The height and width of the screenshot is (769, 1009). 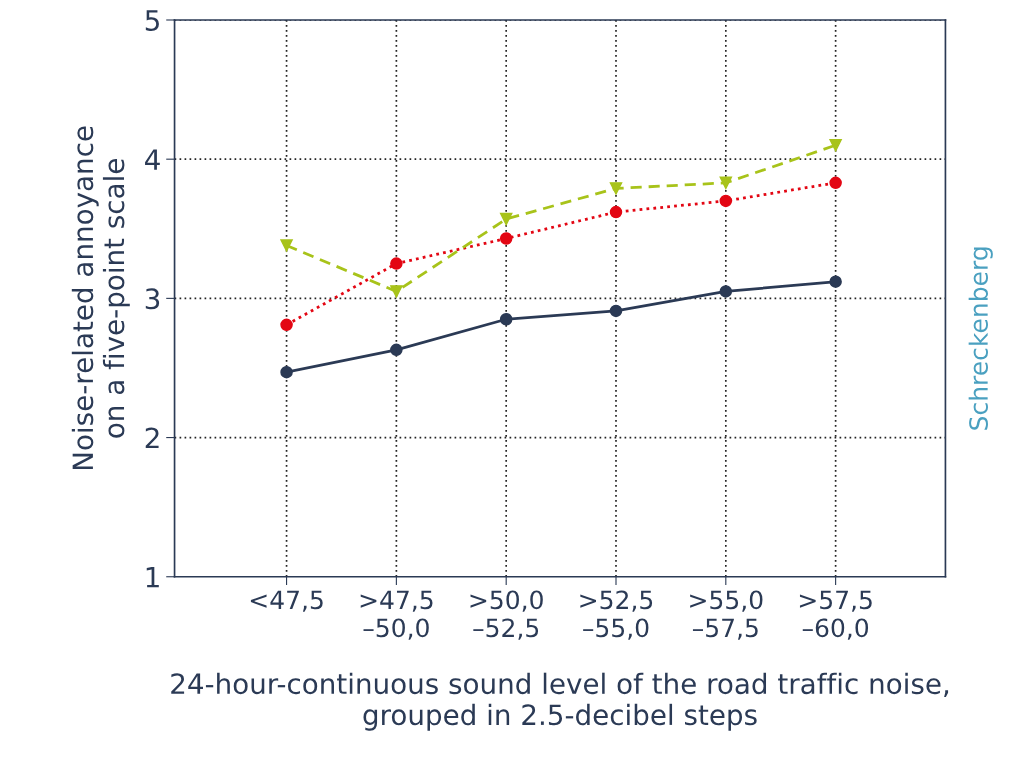 What do you see at coordinates (152, 299) in the screenshot?
I see `y-tick-label: 3` at bounding box center [152, 299].